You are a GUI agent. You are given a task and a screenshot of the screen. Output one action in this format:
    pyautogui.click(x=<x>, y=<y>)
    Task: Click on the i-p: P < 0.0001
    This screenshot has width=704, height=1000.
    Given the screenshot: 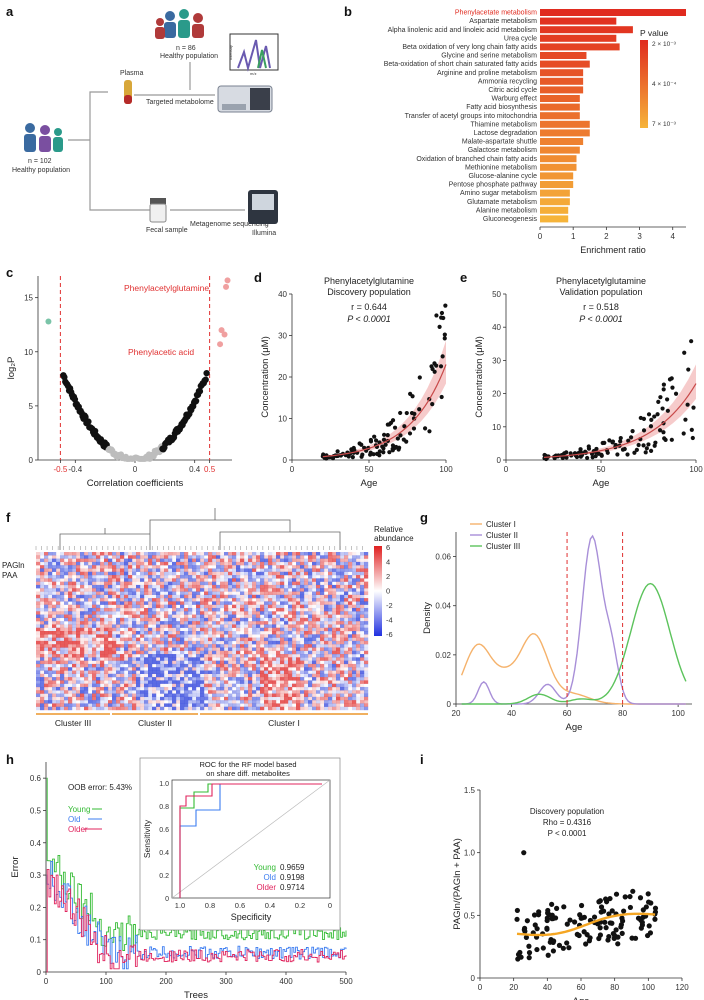 What is the action you would take?
    pyautogui.click(x=567, y=833)
    